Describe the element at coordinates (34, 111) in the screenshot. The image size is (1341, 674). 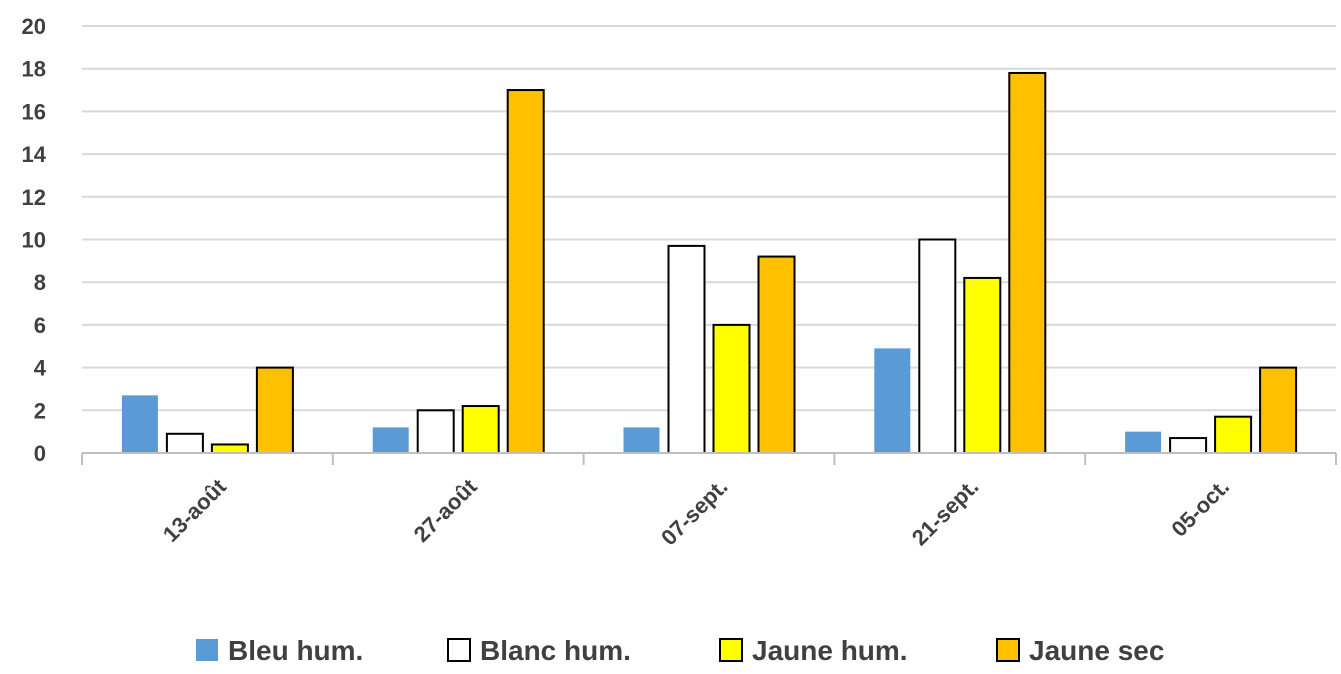
I see `y-tick-label: 16` at that location.